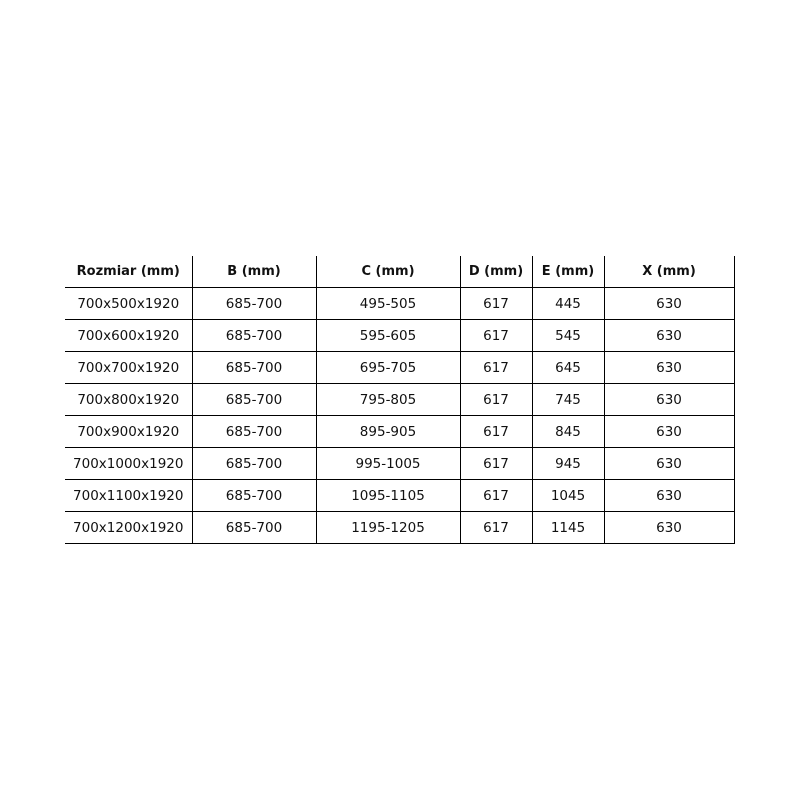 This screenshot has height=800, width=800. Describe the element at coordinates (496, 272) in the screenshot. I see `header-d: D (mm)` at that location.